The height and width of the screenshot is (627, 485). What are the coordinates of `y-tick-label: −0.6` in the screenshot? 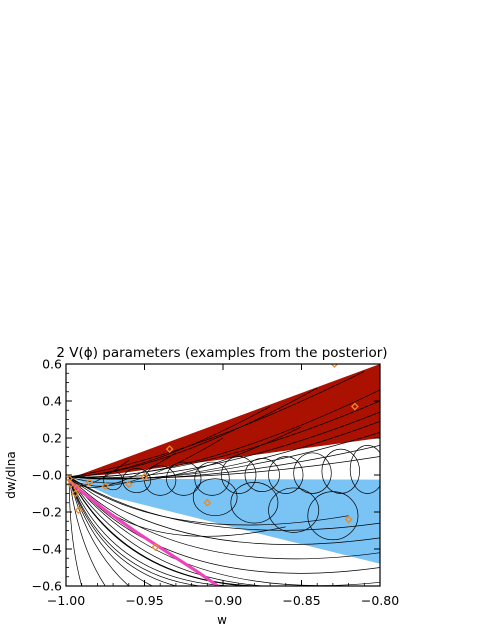 It's located at (47, 586).